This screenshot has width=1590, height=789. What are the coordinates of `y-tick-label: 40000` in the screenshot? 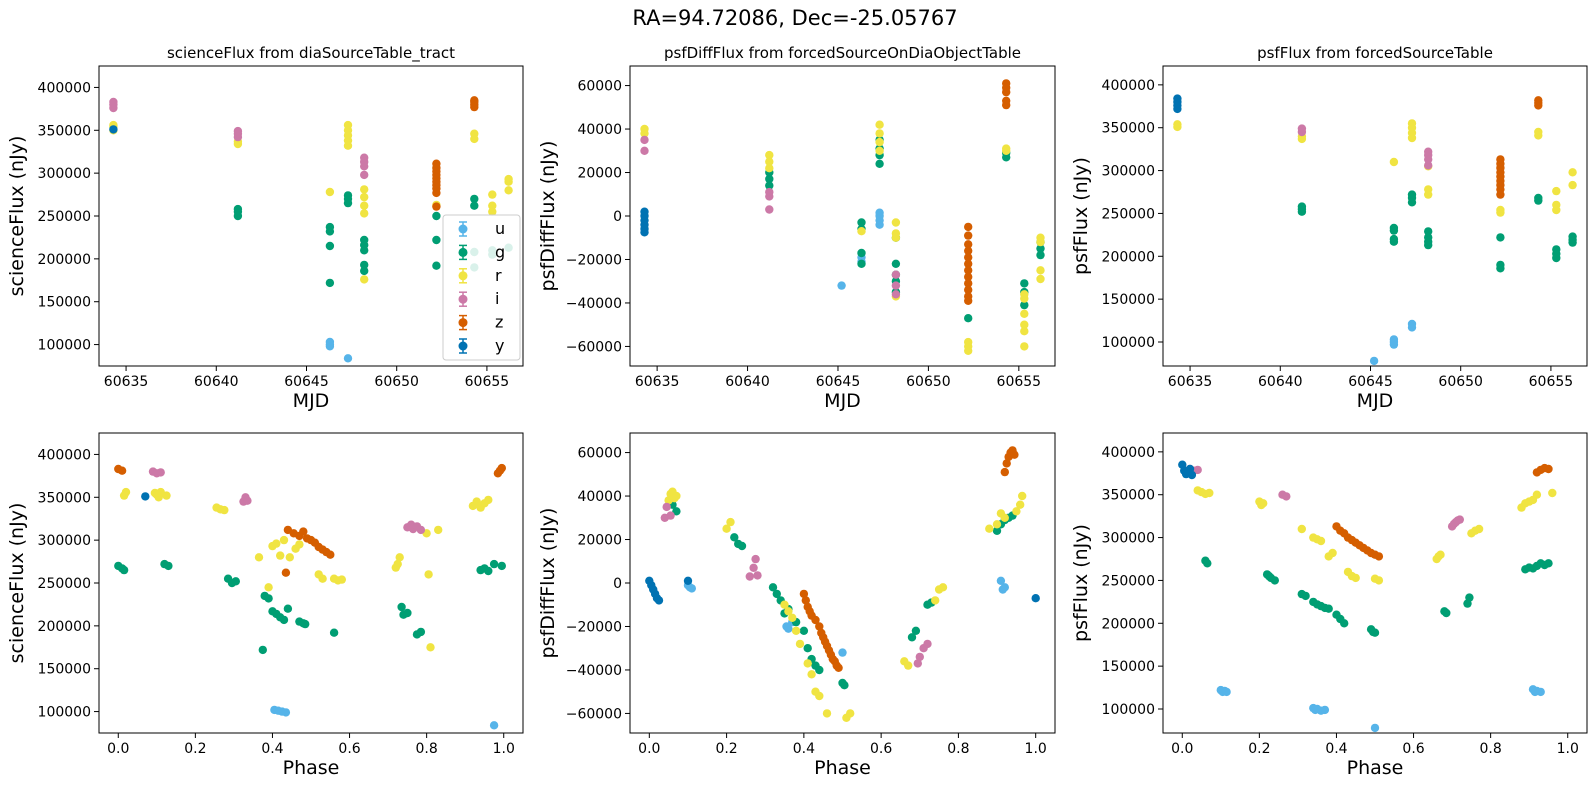 It's located at (599, 497).